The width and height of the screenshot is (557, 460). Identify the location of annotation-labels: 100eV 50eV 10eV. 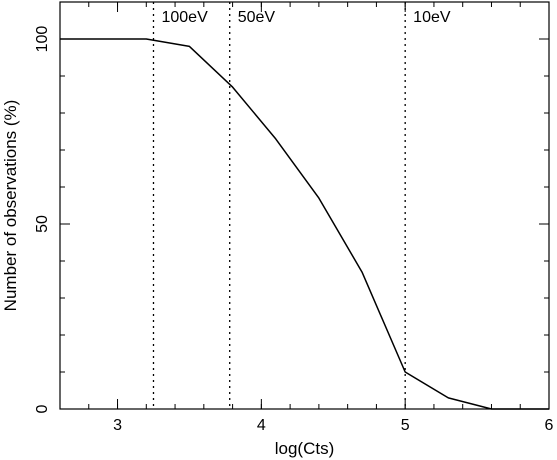
(305, 17).